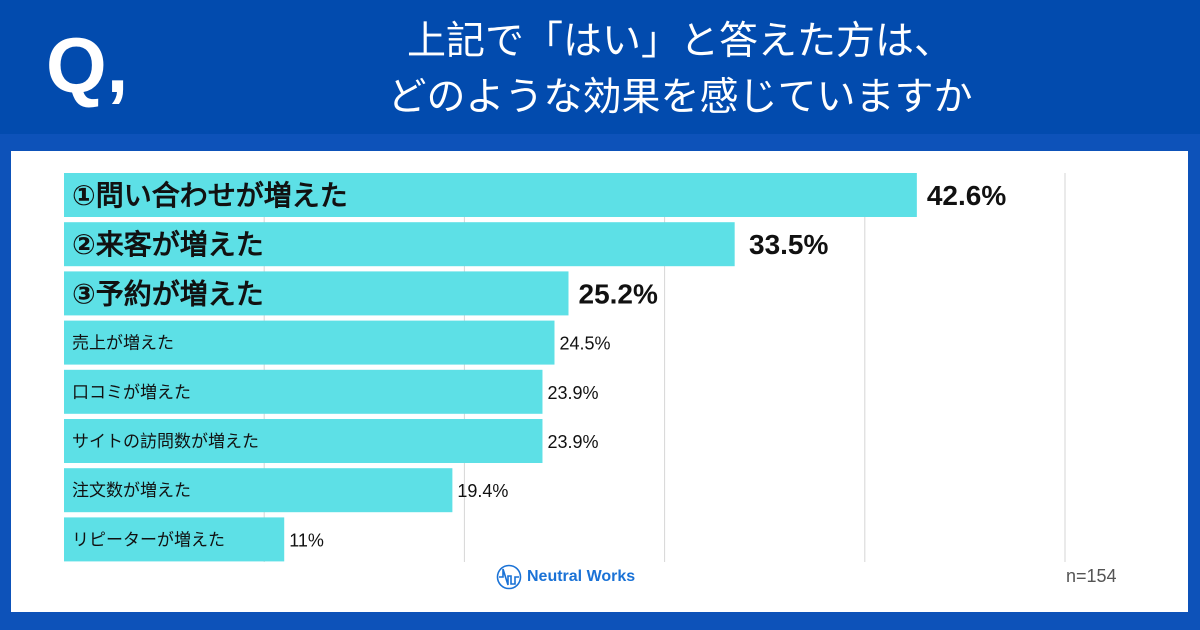 This screenshot has width=1200, height=630. What do you see at coordinates (168, 293) in the screenshot?
I see `category-label: ③予約が増えた` at bounding box center [168, 293].